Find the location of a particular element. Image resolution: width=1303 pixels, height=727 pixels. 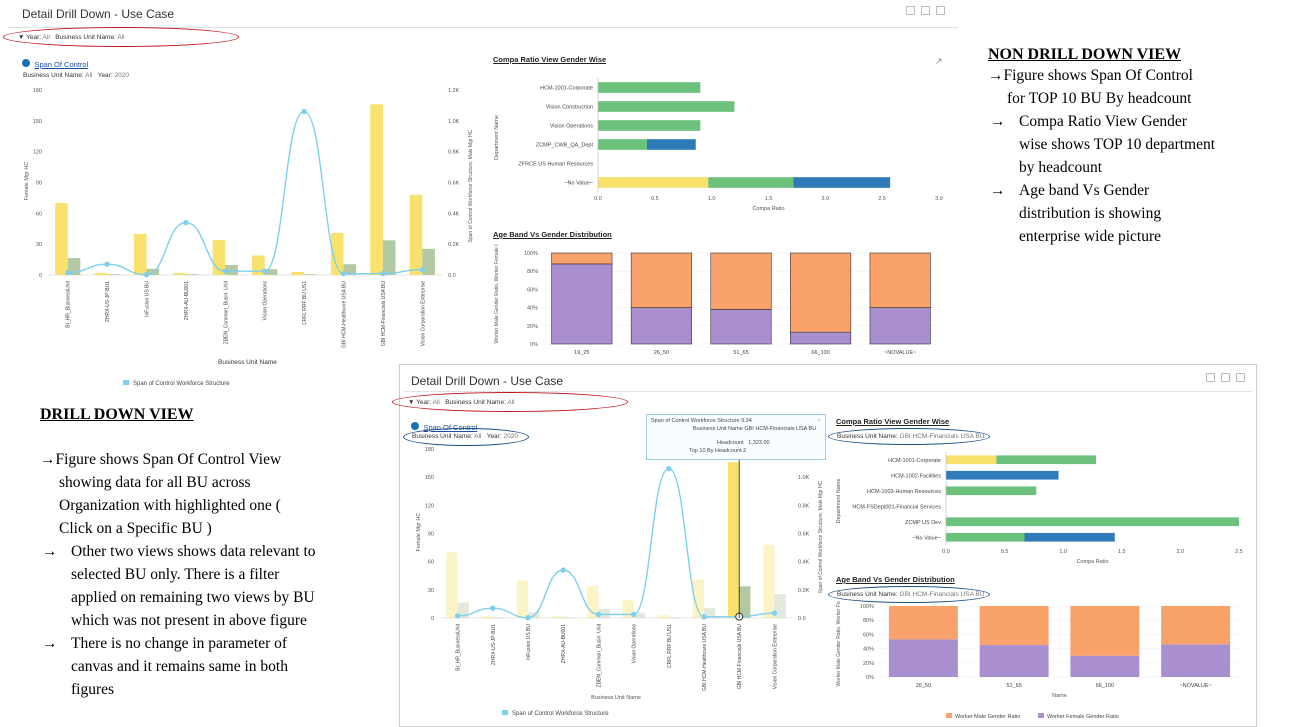

y-tick-label: HCM-1003-Human Resources is located at coordinates (904, 492).